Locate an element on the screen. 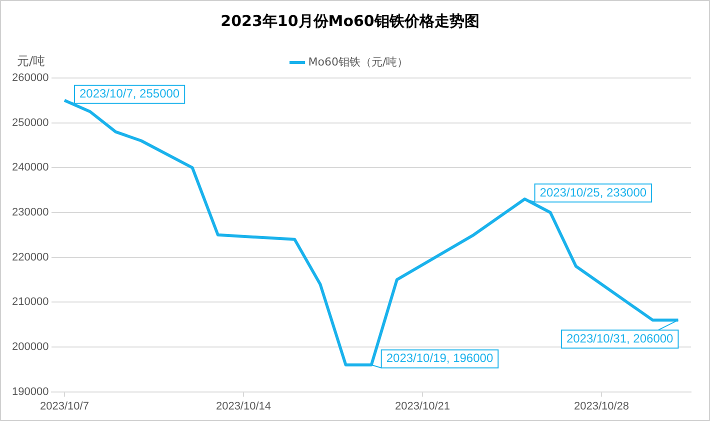  y-axis-title: 元/吨 is located at coordinates (31, 61).